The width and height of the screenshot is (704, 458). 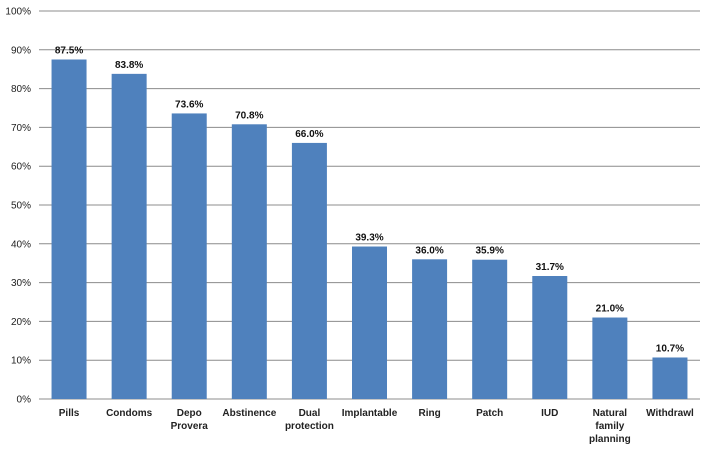 I want to click on x-tick-label: Pills, so click(x=69, y=413).